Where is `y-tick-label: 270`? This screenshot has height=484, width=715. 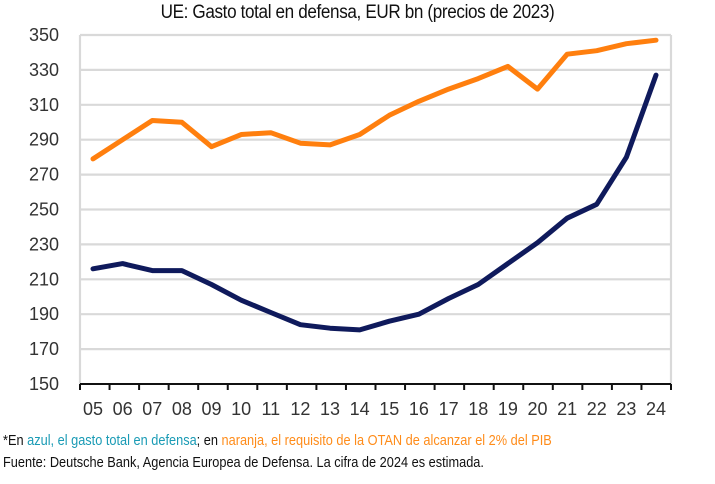
y-tick-label: 270 is located at coordinates (44, 175).